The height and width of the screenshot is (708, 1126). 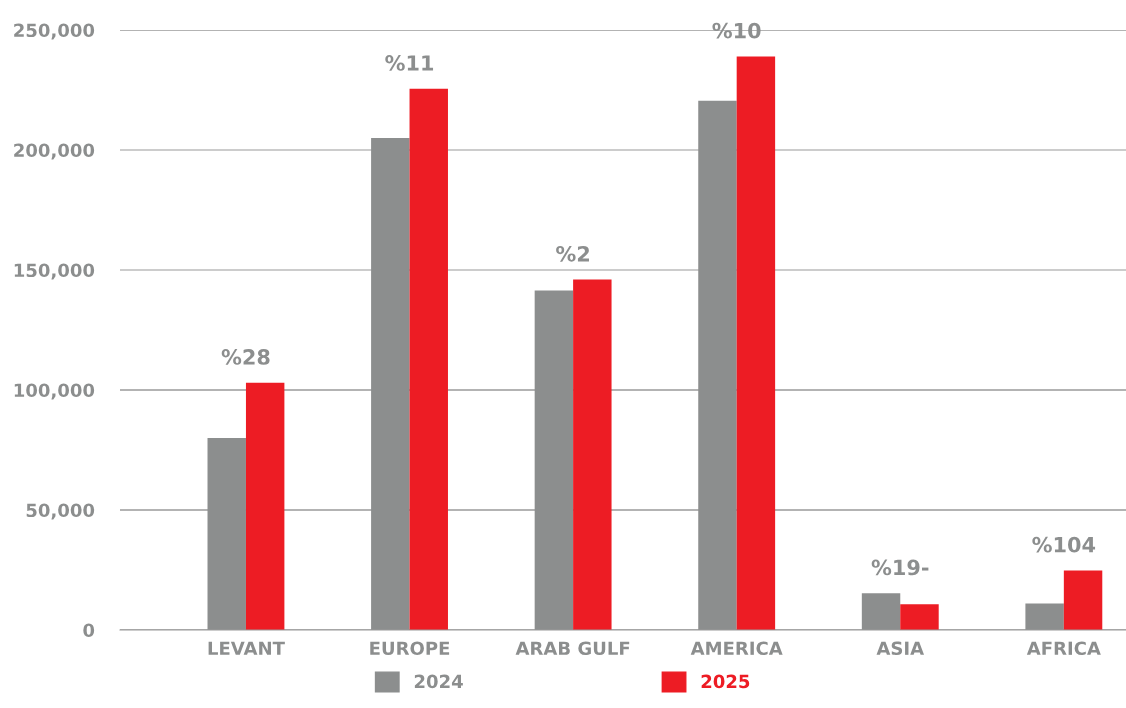 I want to click on y-tick-label: 0, so click(x=89, y=630).